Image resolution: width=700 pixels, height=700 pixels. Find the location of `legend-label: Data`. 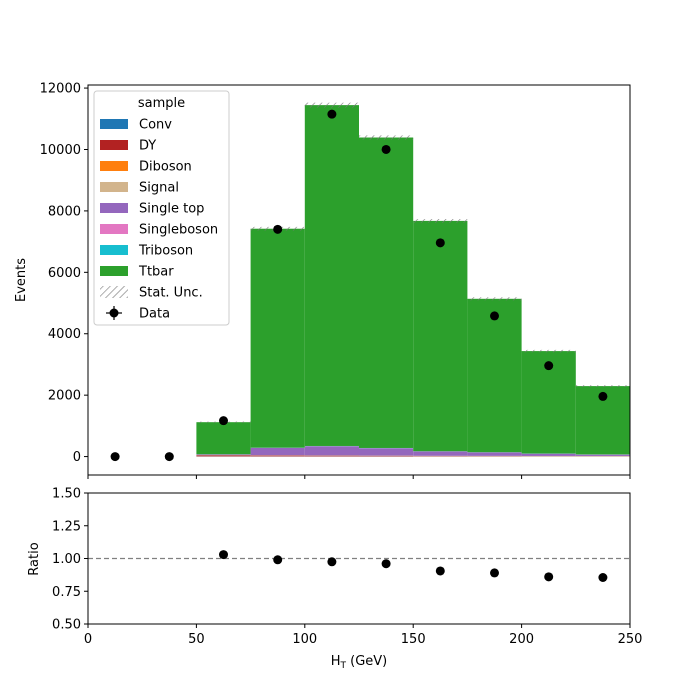

legend-label: Data is located at coordinates (154, 314).